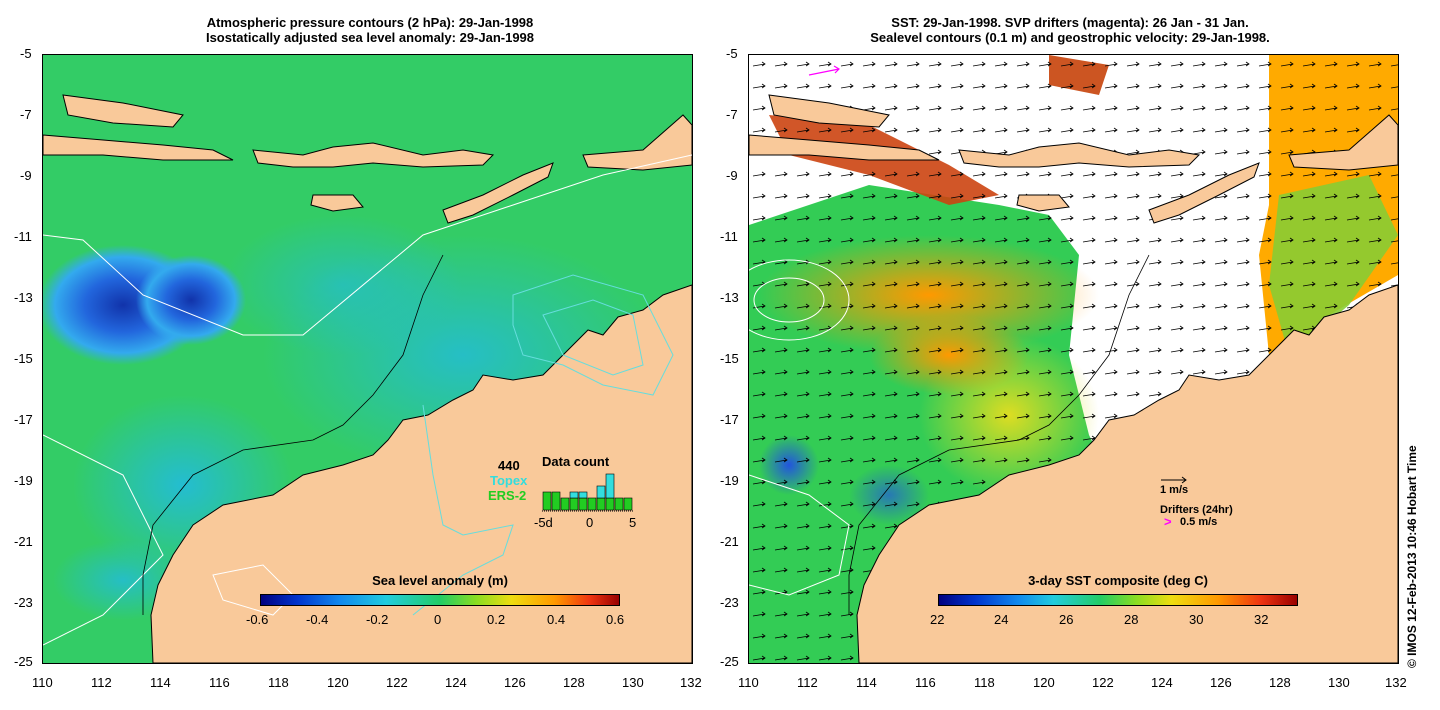 The width and height of the screenshot is (1440, 710). What do you see at coordinates (377, 619) in the screenshot?
I see `left-colorbar-tick: -0.2` at bounding box center [377, 619].